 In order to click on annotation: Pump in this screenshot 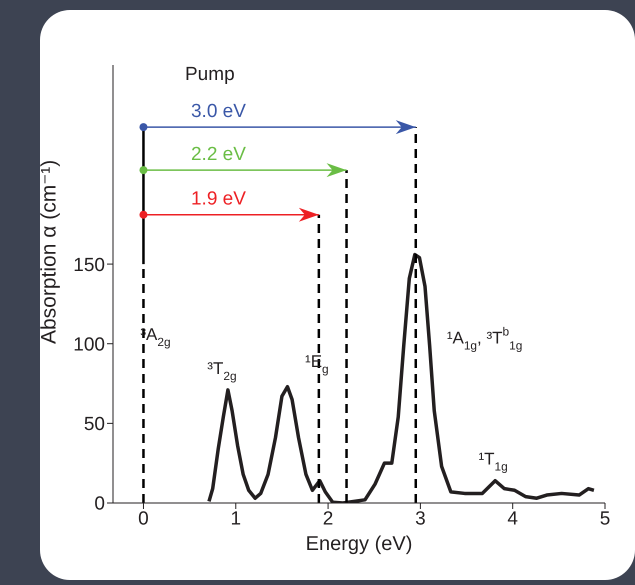, I will do `click(210, 75)`.